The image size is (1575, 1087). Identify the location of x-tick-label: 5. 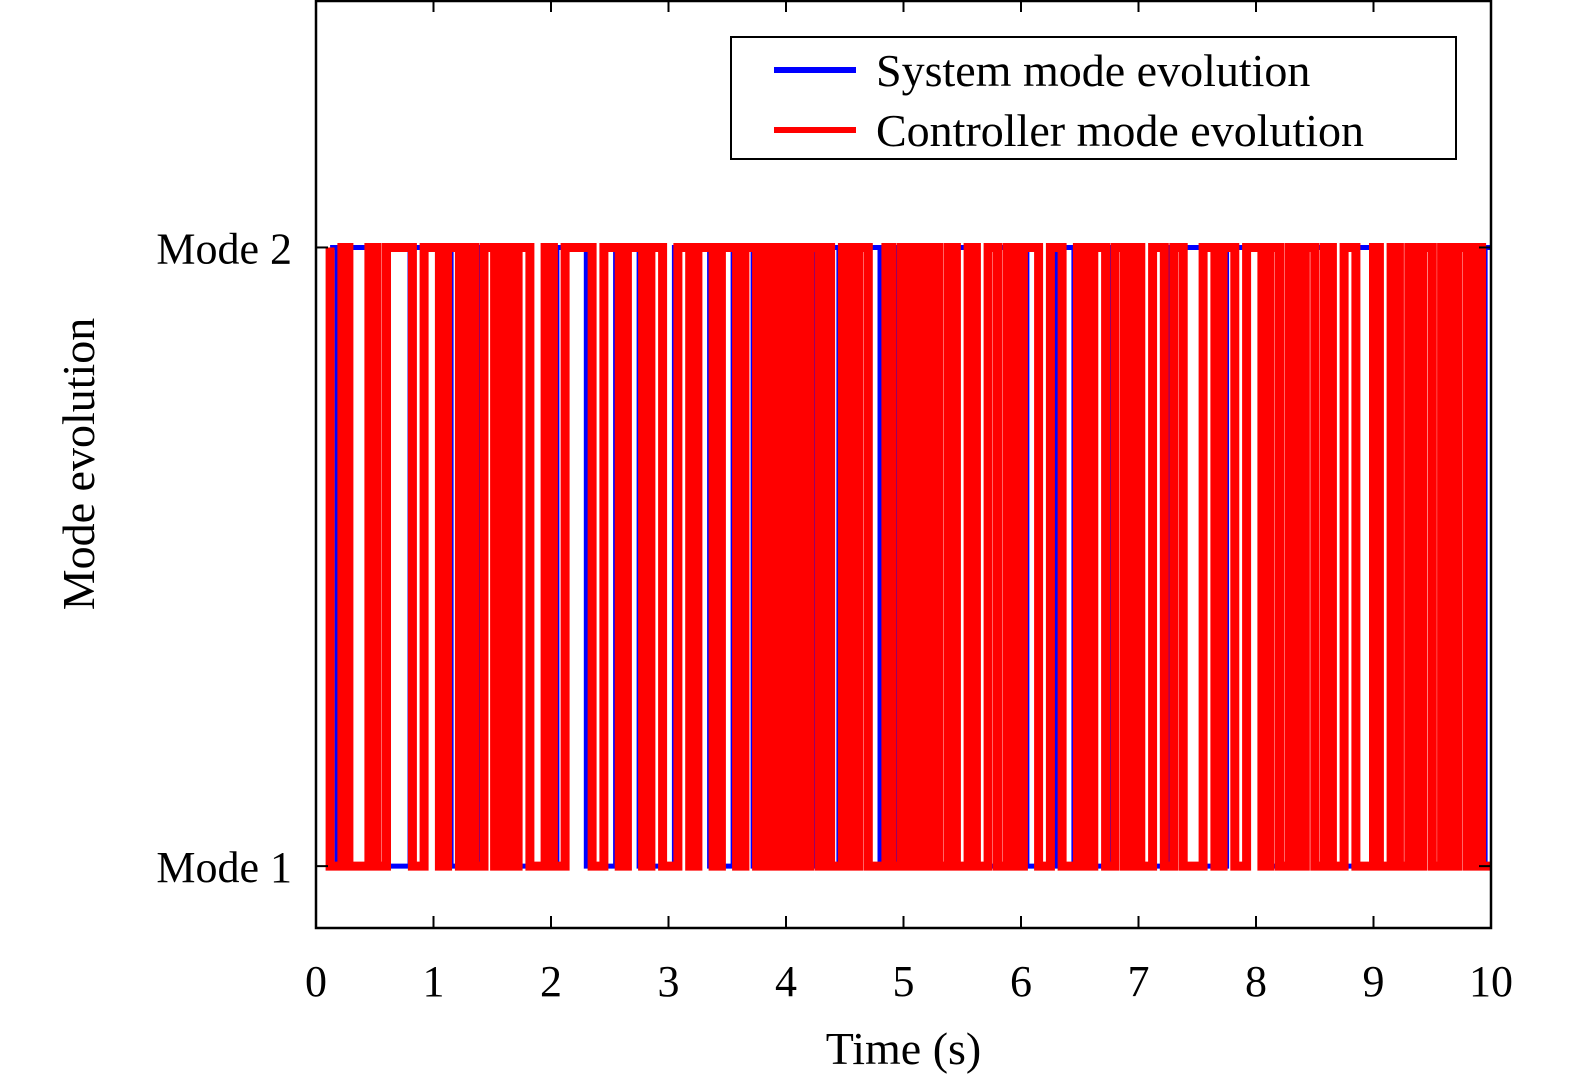
(904, 981).